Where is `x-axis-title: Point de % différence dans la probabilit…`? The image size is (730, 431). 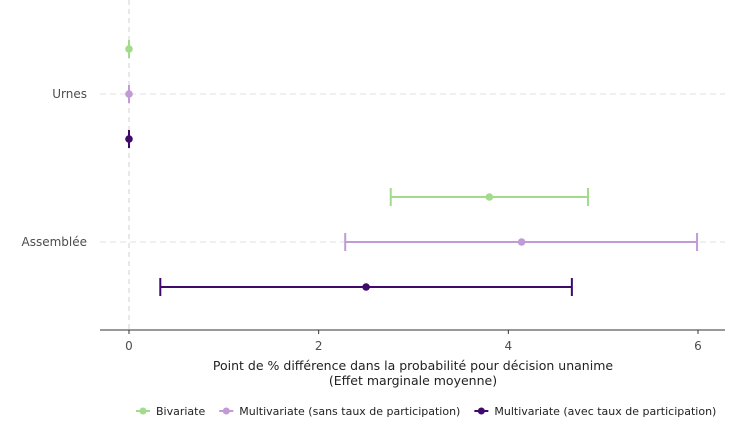
x-axis-title: Point de % différence dans la probabilit… is located at coordinates (413, 365).